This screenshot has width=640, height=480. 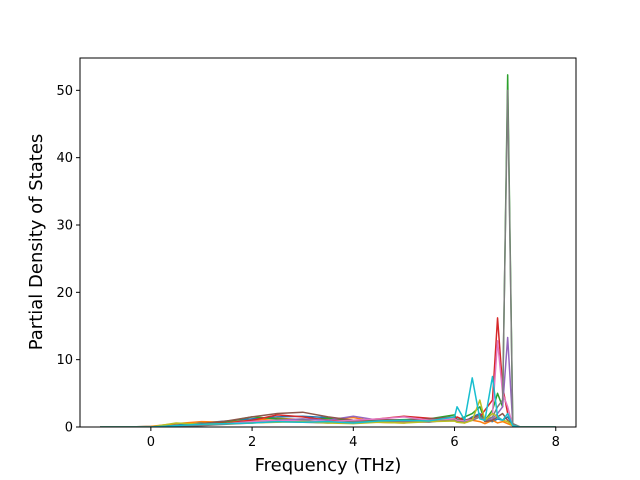 I want to click on y-axis-label: Partial Density of States, so click(x=36, y=242).